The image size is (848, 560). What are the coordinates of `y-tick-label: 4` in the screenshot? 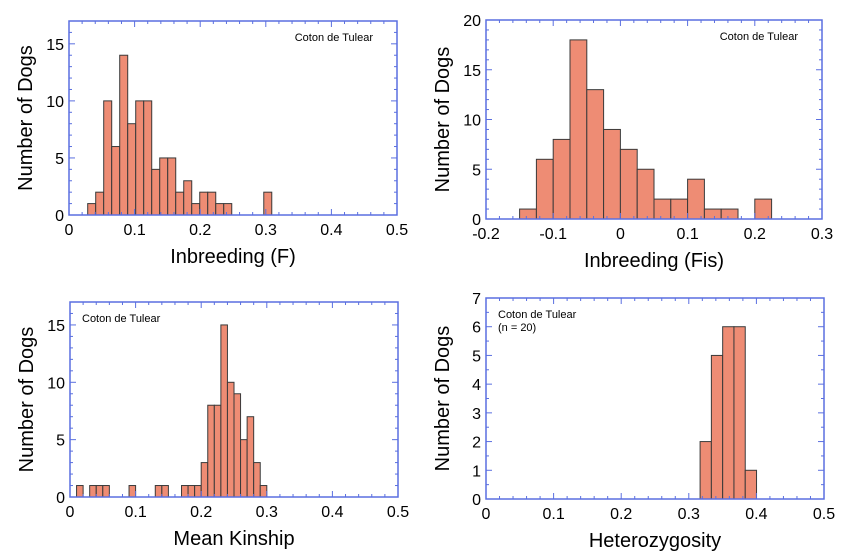 It's located at (476, 385).